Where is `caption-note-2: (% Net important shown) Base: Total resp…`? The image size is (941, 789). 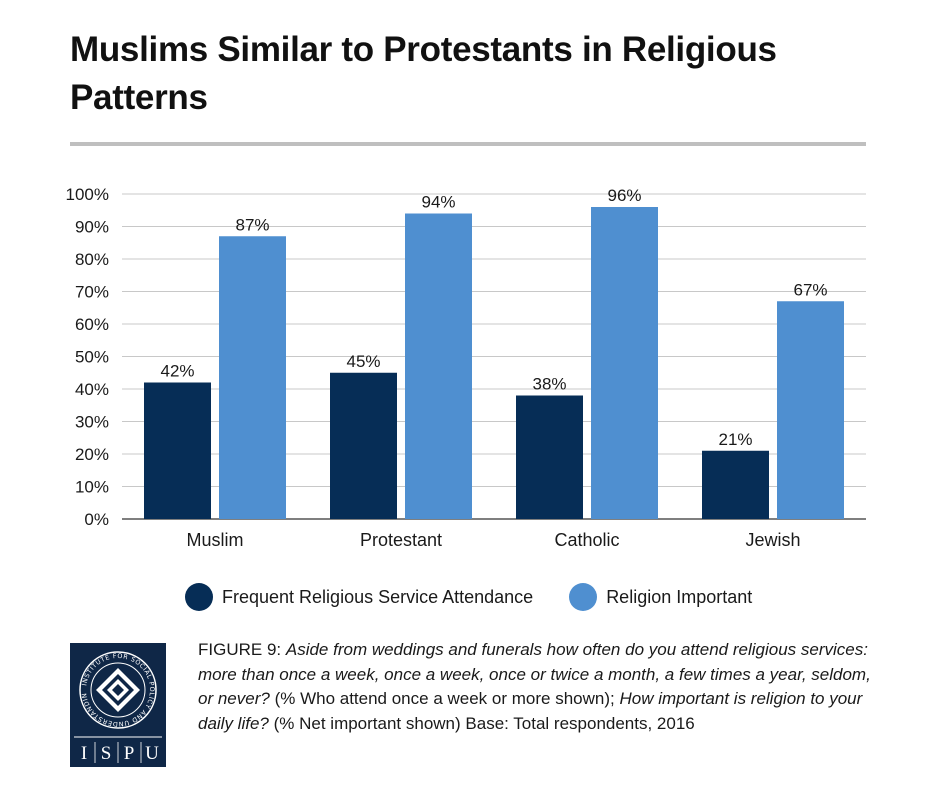 caption-note-2: (% Net important shown) Base: Total resp… is located at coordinates (484, 723).